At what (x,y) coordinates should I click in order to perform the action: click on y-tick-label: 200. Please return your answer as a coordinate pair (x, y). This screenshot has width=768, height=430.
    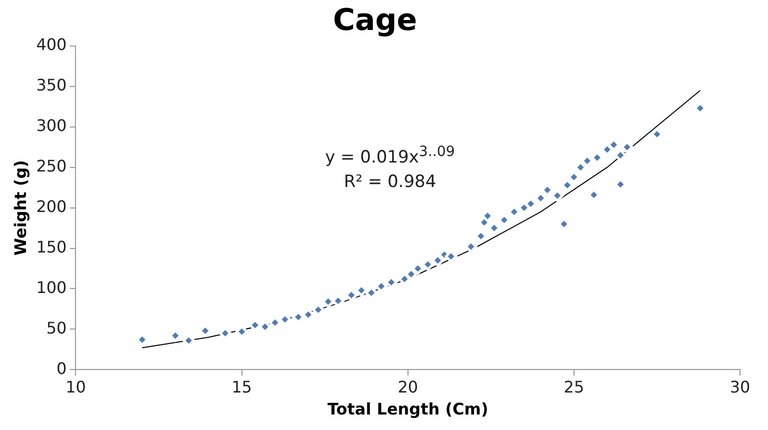
    Looking at the image, I should click on (51, 206).